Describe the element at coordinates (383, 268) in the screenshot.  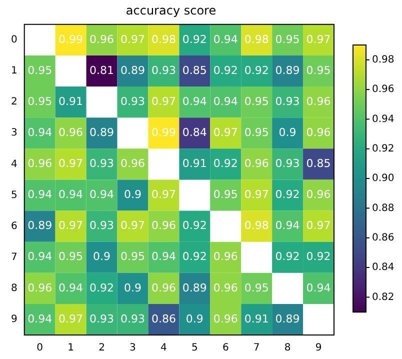
I see `color-bar-label: 0.84` at that location.